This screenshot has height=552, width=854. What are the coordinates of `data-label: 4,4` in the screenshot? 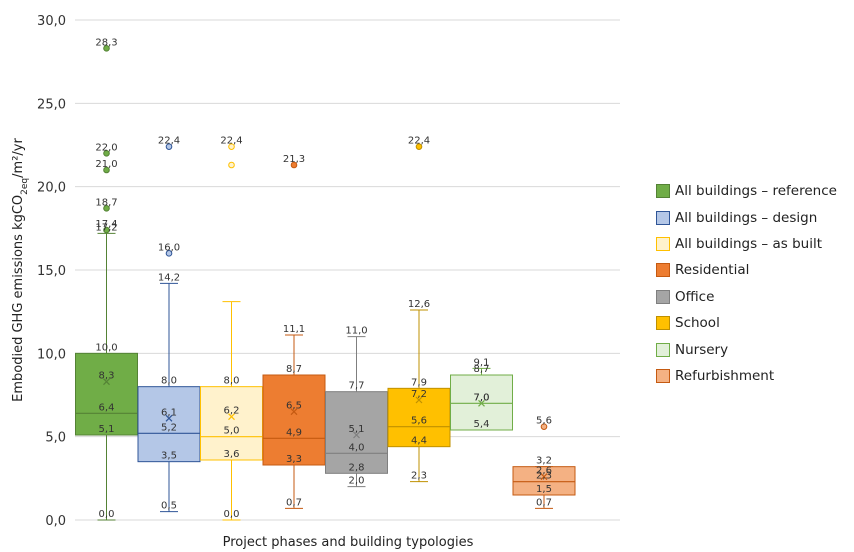 It's located at (419, 441).